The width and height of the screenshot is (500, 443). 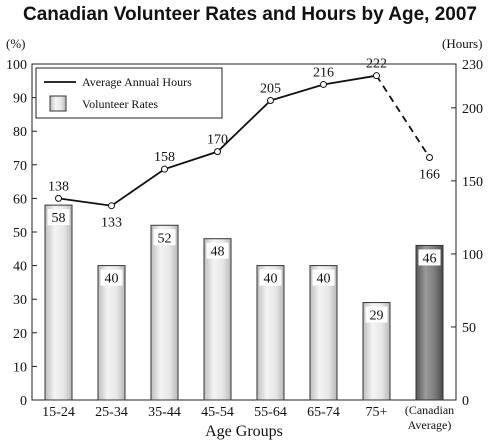 What do you see at coordinates (462, 43) in the screenshot?
I see `right-axis-unit: (Hours)` at bounding box center [462, 43].